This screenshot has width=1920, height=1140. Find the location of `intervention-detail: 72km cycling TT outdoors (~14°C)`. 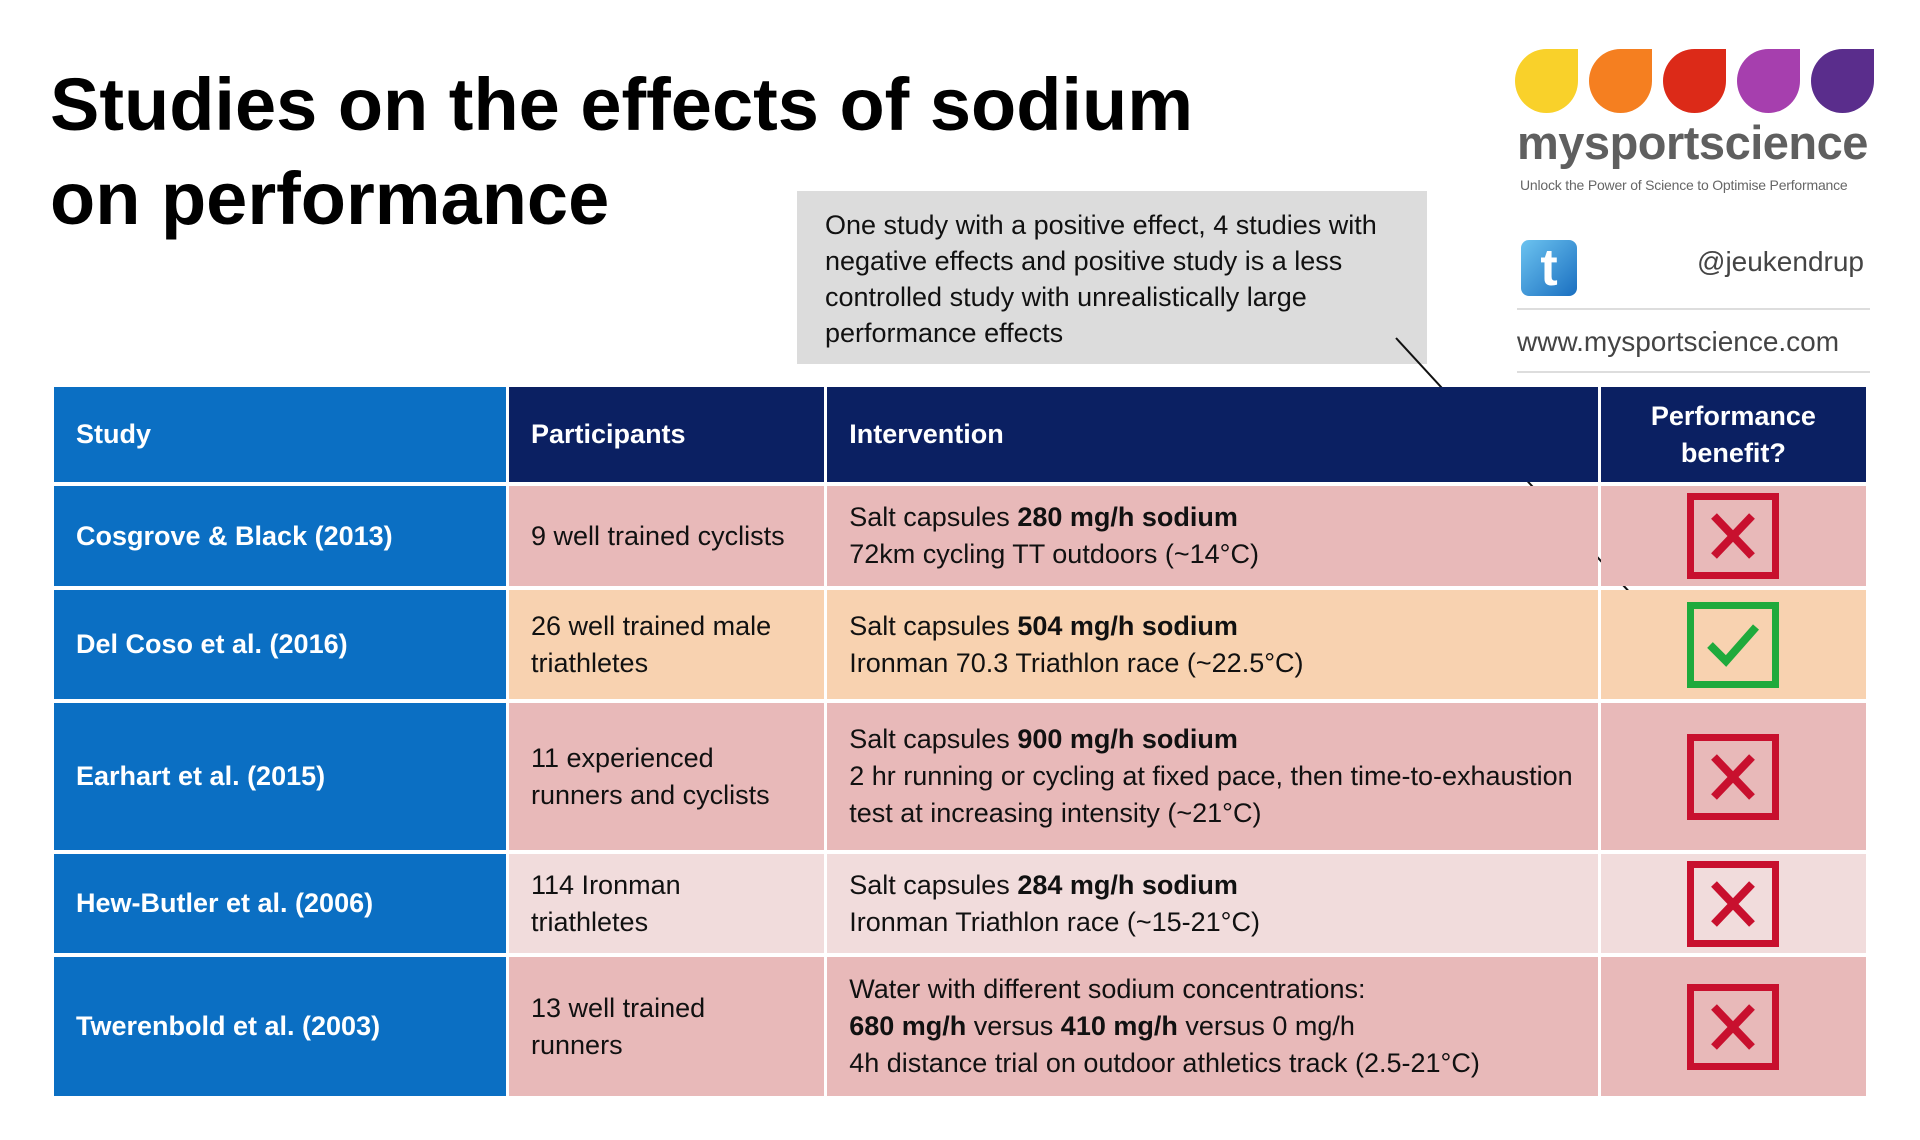

intervention-detail: 72km cycling TT outdoors (~14°C) is located at coordinates (1054, 554).